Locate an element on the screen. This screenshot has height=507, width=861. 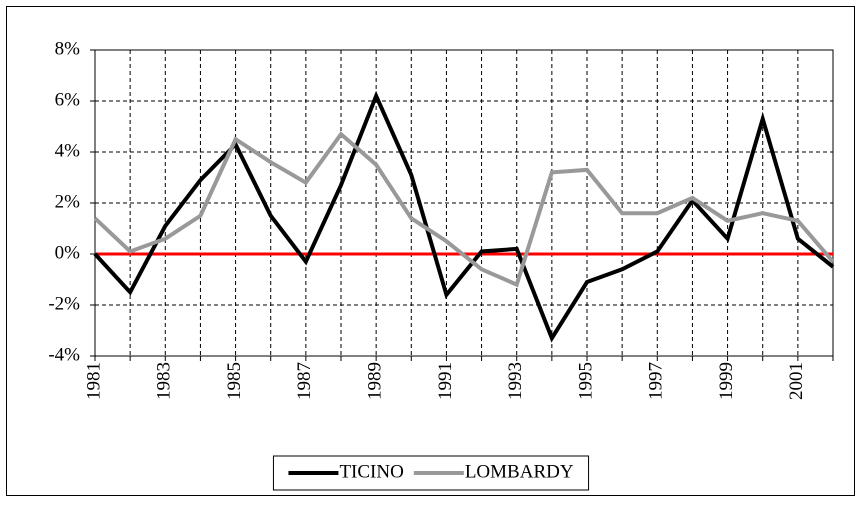
y-tick-label: 2% is located at coordinates (68, 201).